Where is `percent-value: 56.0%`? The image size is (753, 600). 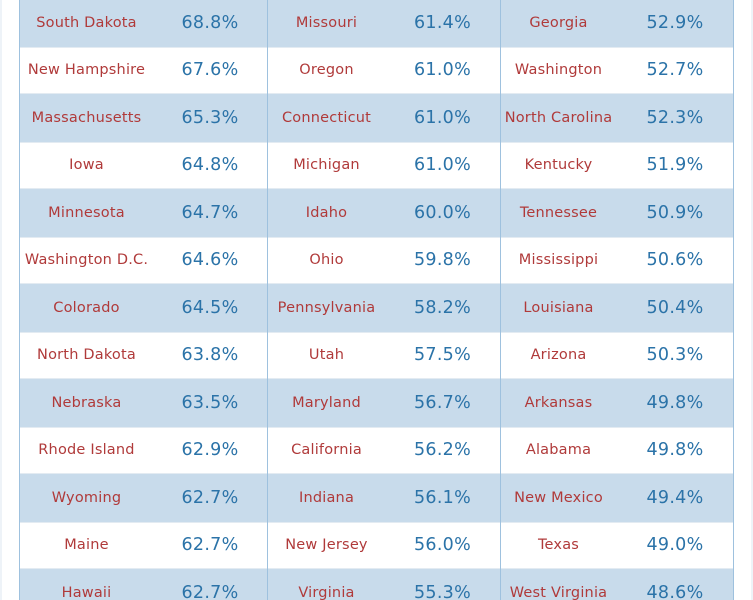
percent-value: 56.0% is located at coordinates (442, 545).